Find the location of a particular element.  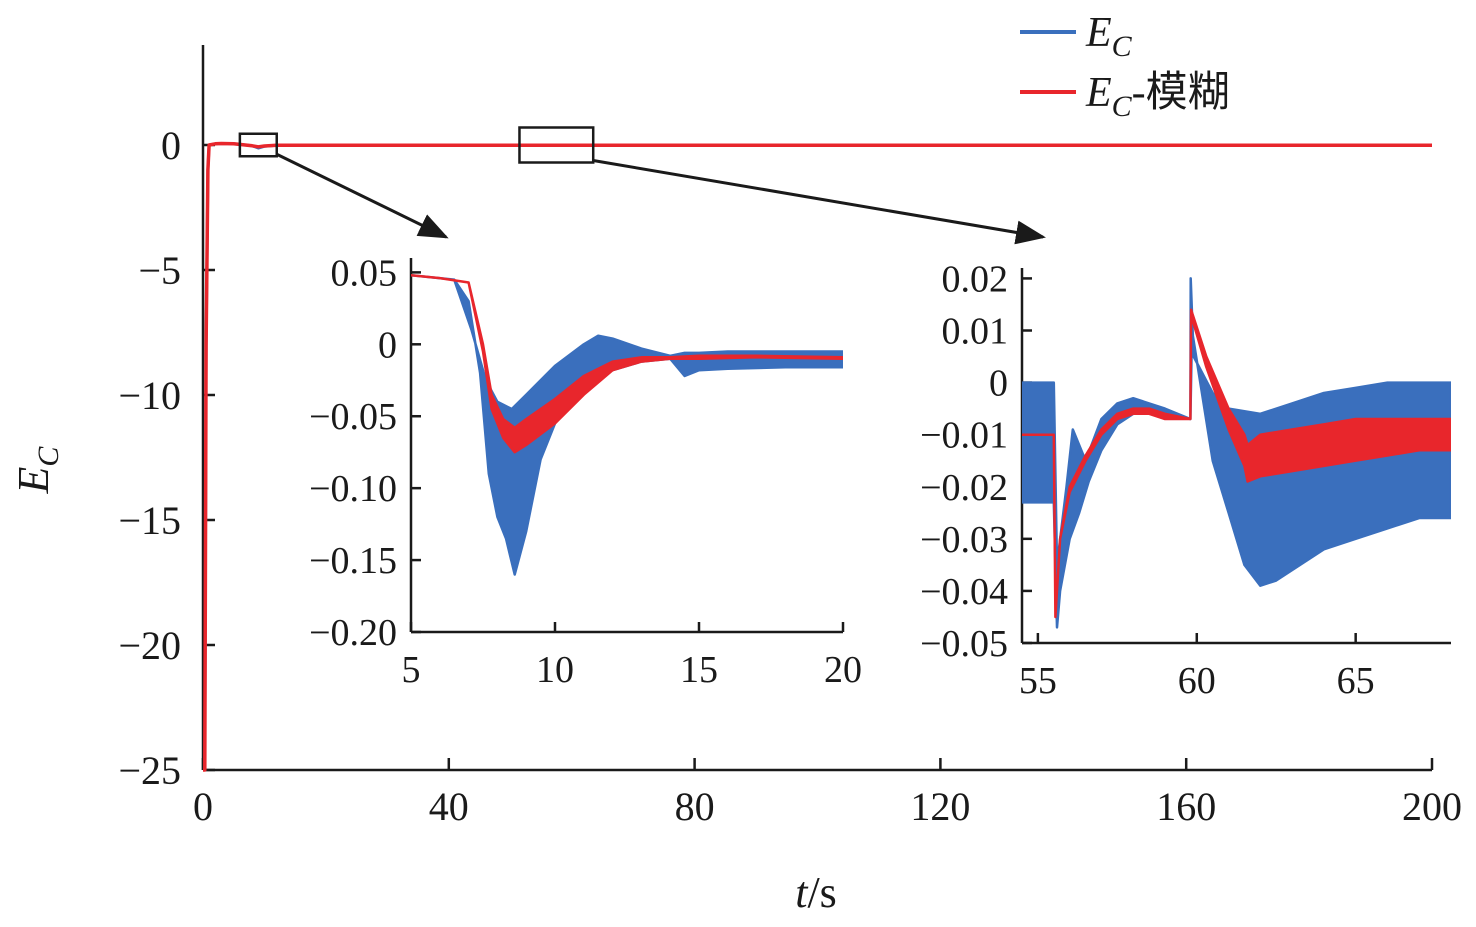

legend-ec-fuzzy-sub: C is located at coordinates (1122, 106).